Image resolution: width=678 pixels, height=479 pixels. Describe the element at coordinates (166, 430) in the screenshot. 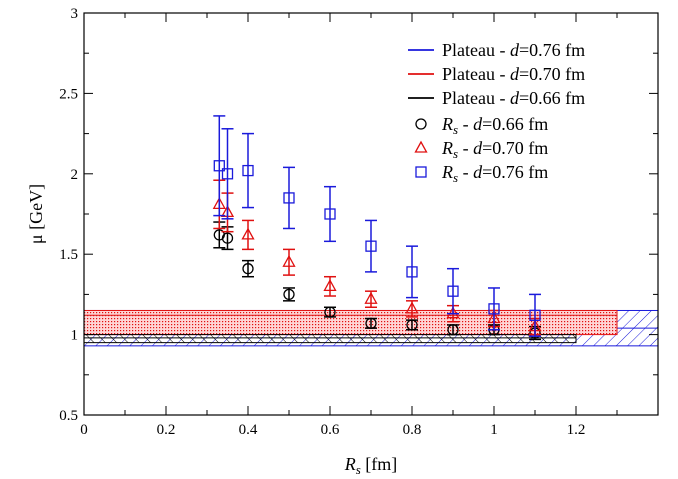

I see `x-tick-label: 0.2` at that location.